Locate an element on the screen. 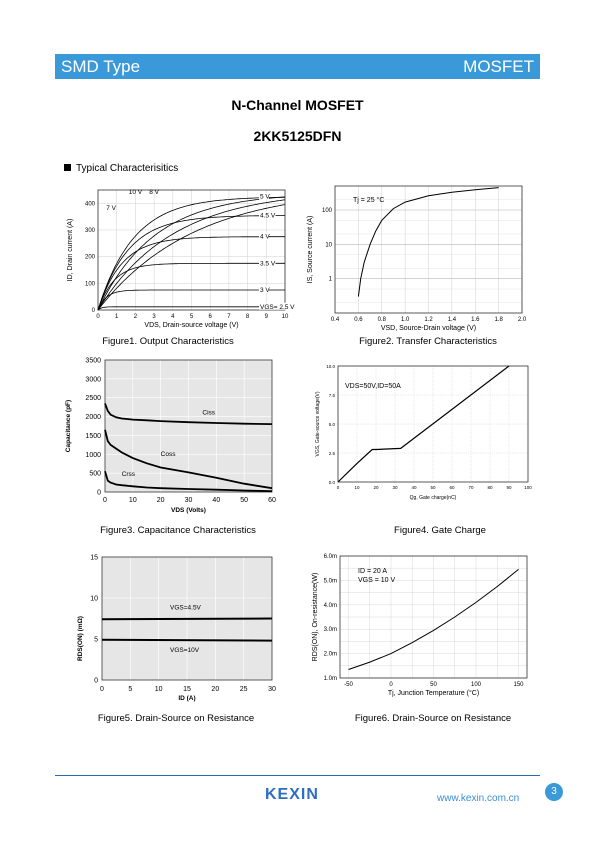 The height and width of the screenshot is (842, 595). caption-fig6: Figure6. Drain-Source on Resistance is located at coordinates (433, 718).